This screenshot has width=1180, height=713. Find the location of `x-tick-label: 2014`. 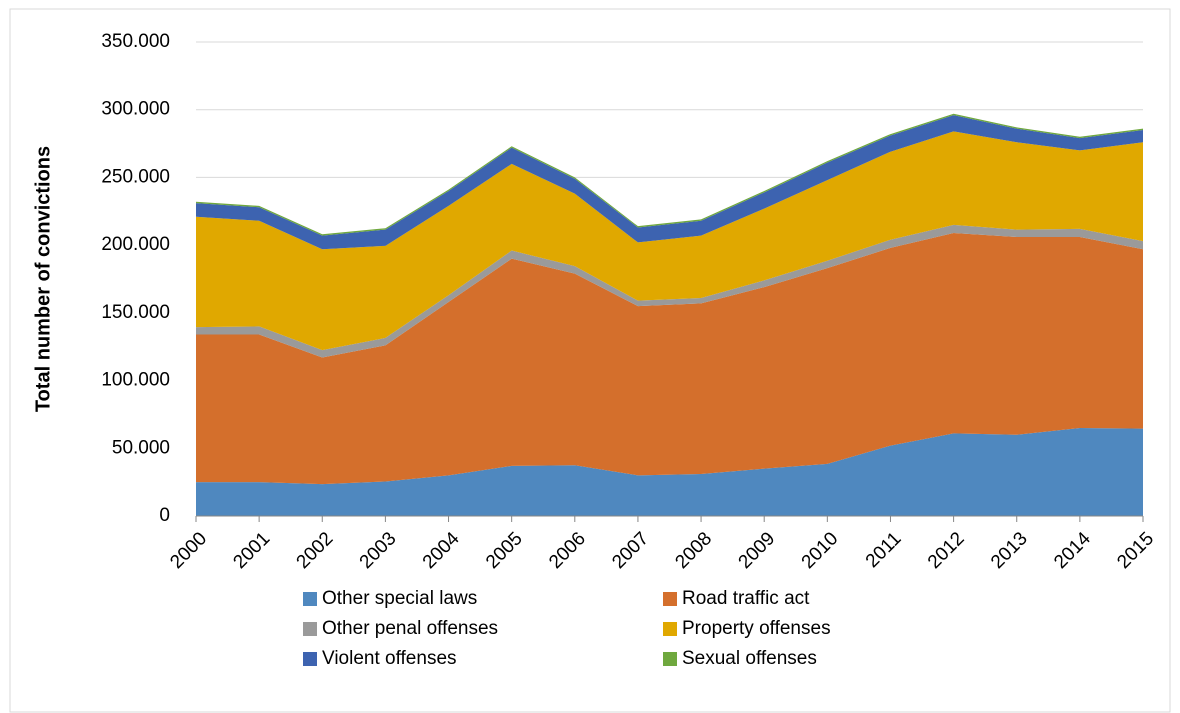

x-tick-label: 2014 is located at coordinates (1072, 550).